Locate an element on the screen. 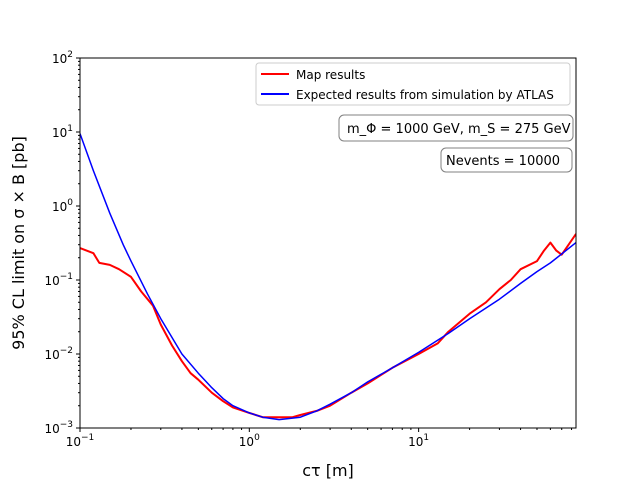 This screenshot has height=480, width=640. annotation-events: Nevents = 10000 is located at coordinates (506, 160).